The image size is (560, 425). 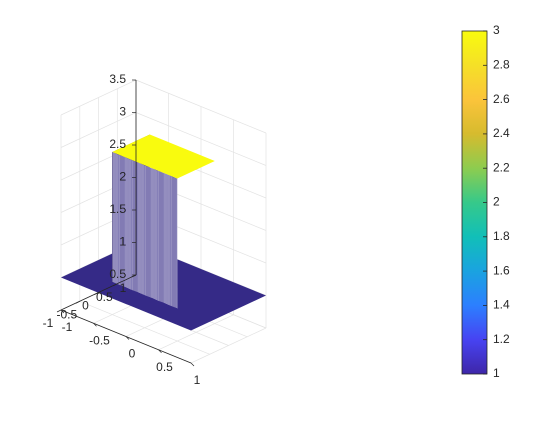 What do you see at coordinates (197, 380) in the screenshot?
I see `x-tick-label: 1` at bounding box center [197, 380].